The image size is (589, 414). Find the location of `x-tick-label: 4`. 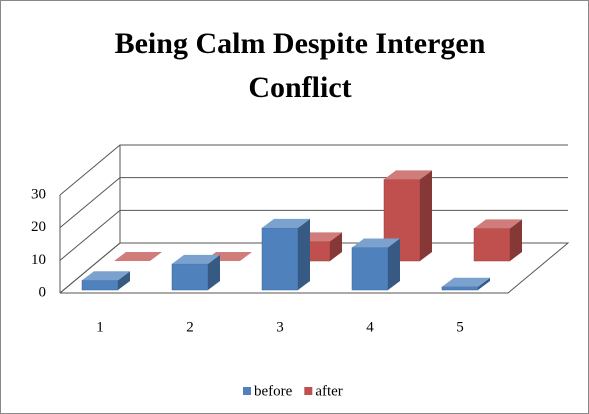

x-tick-label: 4 is located at coordinates (370, 327).